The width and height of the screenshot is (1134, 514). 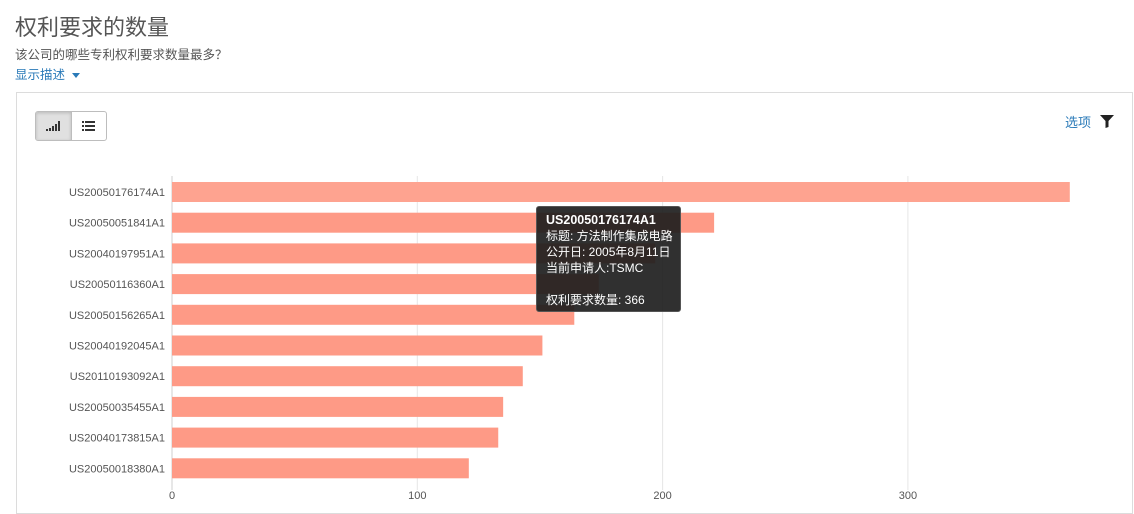 I want to click on x-tick-label-200: 200, so click(x=662, y=496).